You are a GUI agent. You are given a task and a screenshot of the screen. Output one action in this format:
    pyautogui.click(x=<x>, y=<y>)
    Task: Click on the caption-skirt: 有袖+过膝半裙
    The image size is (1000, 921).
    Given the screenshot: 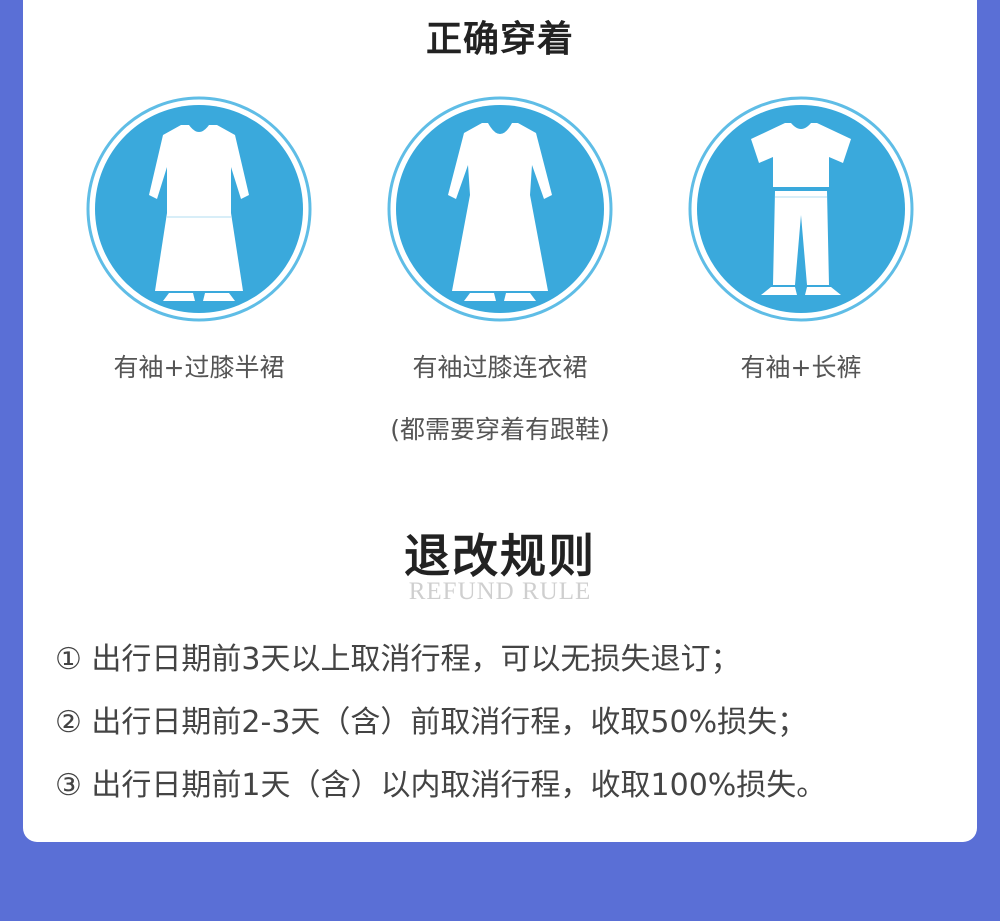 What is the action you would take?
    pyautogui.click(x=199, y=367)
    